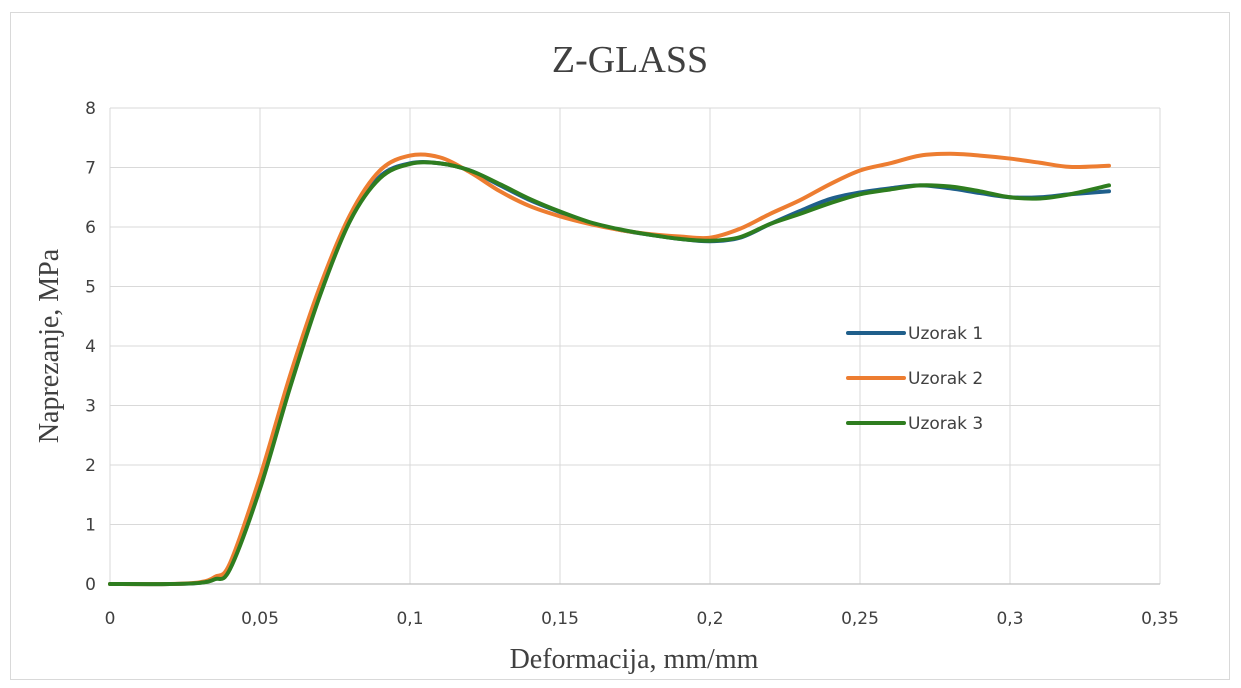  What do you see at coordinates (1009, 619) in the screenshot?
I see `x-tick-label: 0,3` at bounding box center [1009, 619].